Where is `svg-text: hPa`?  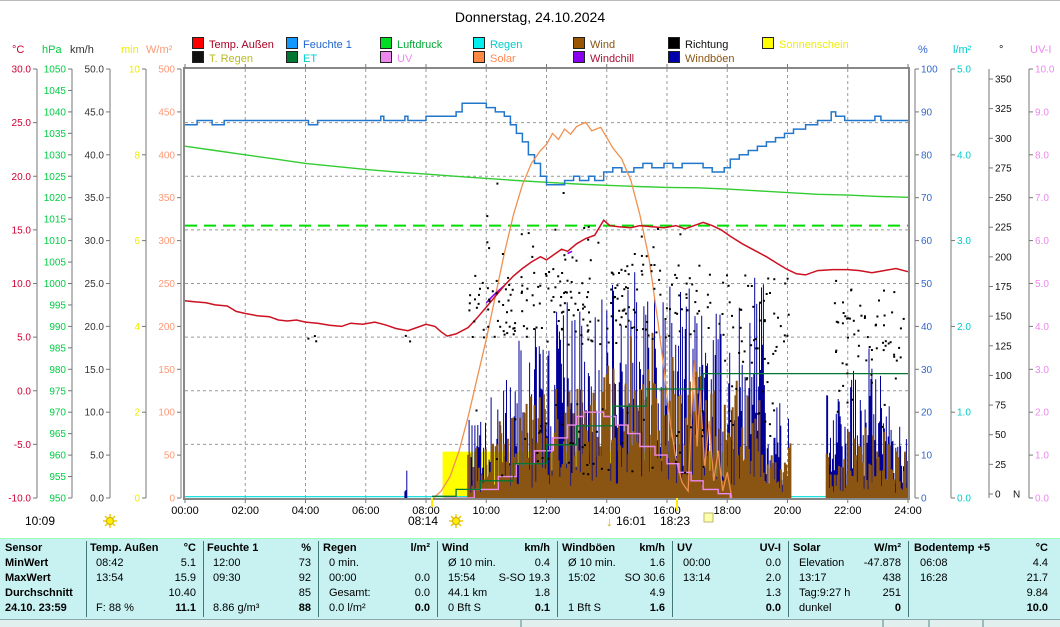 svg-text: hPa is located at coordinates (52, 50).